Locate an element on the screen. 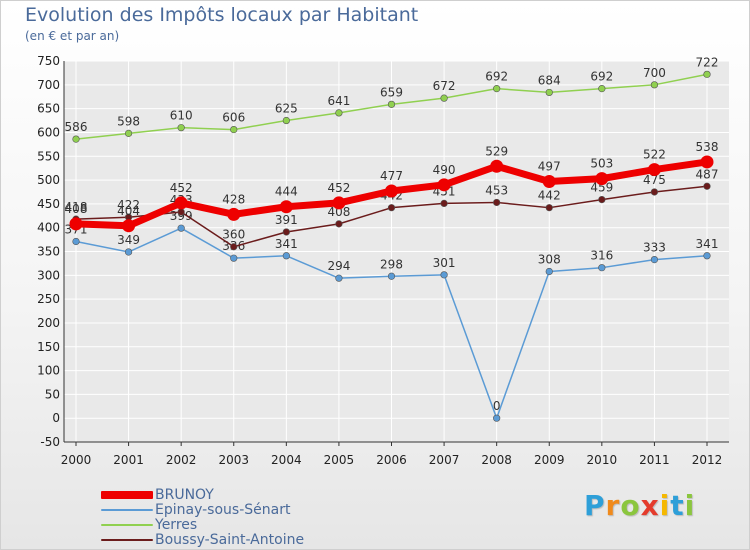  data-label-epinay-sous-senart: 308 is located at coordinates (549, 260).